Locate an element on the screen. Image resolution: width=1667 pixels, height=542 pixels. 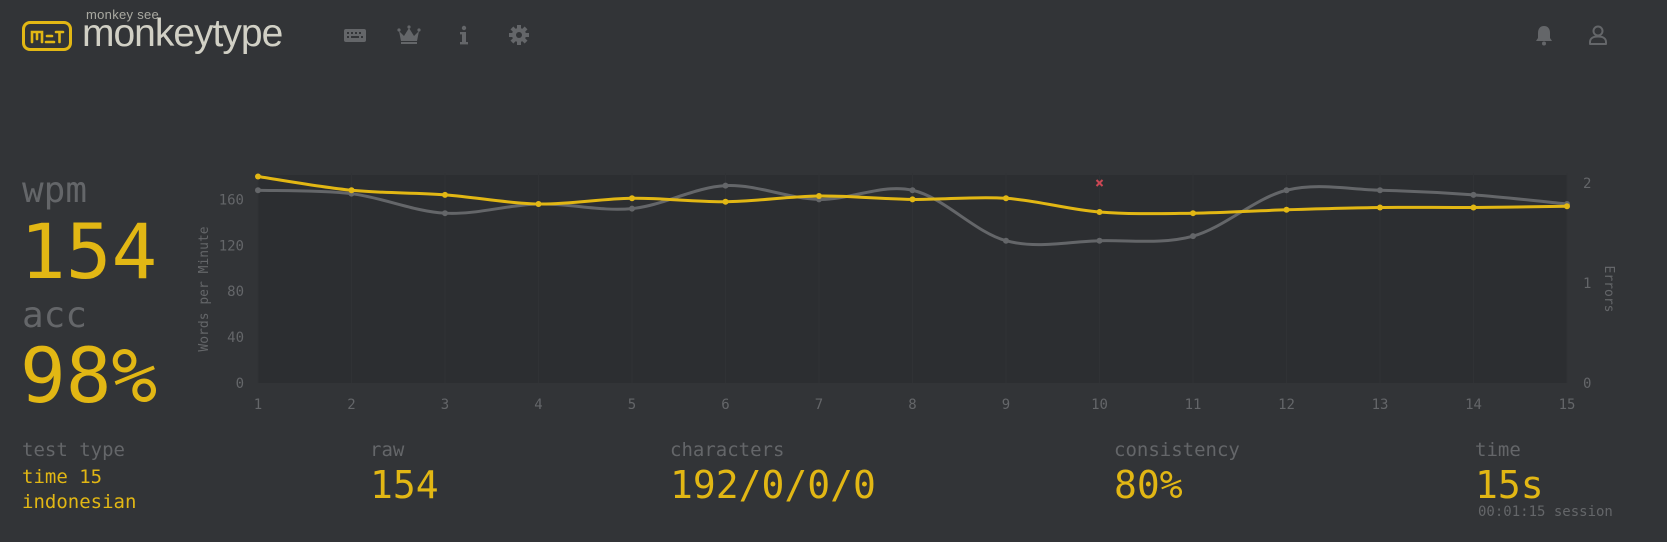
raw-value: 154 is located at coordinates (404, 485).